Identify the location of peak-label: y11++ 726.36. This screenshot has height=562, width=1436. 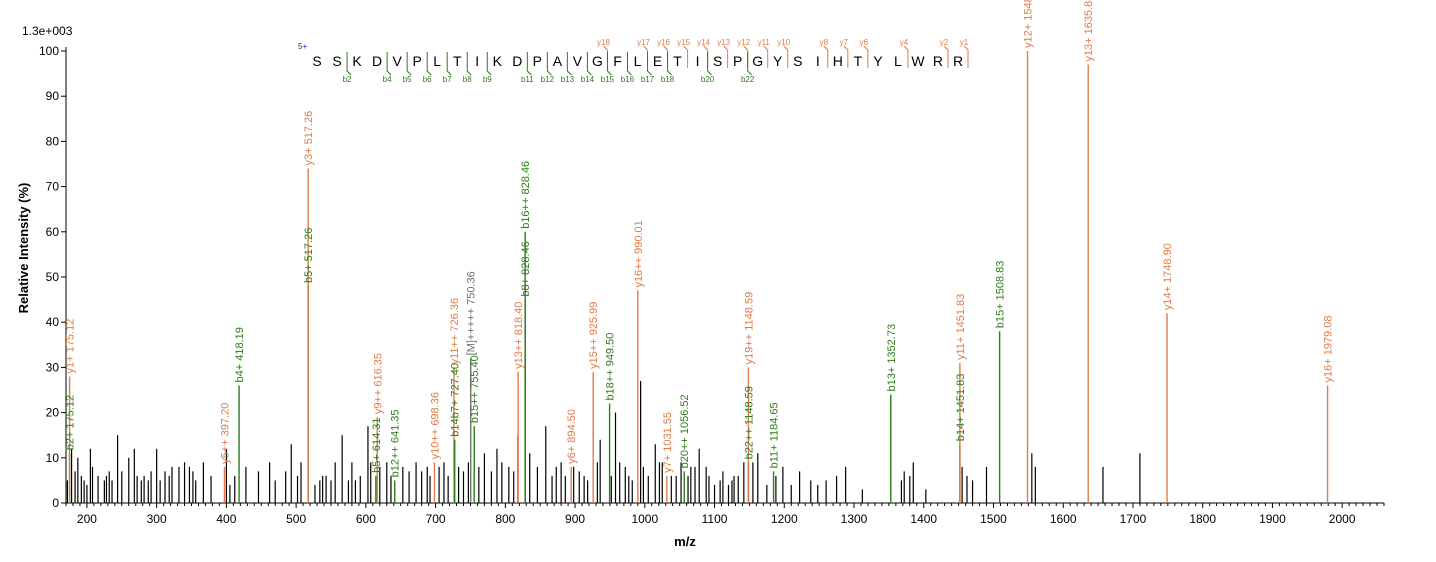
(455, 331).